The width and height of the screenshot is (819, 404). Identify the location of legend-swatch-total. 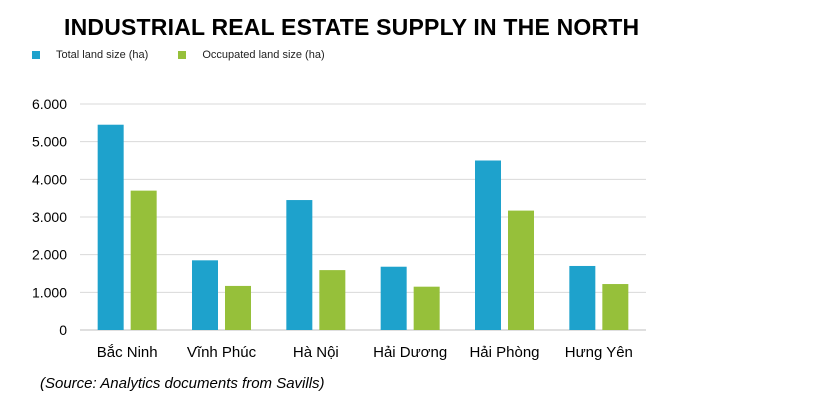
(36, 55).